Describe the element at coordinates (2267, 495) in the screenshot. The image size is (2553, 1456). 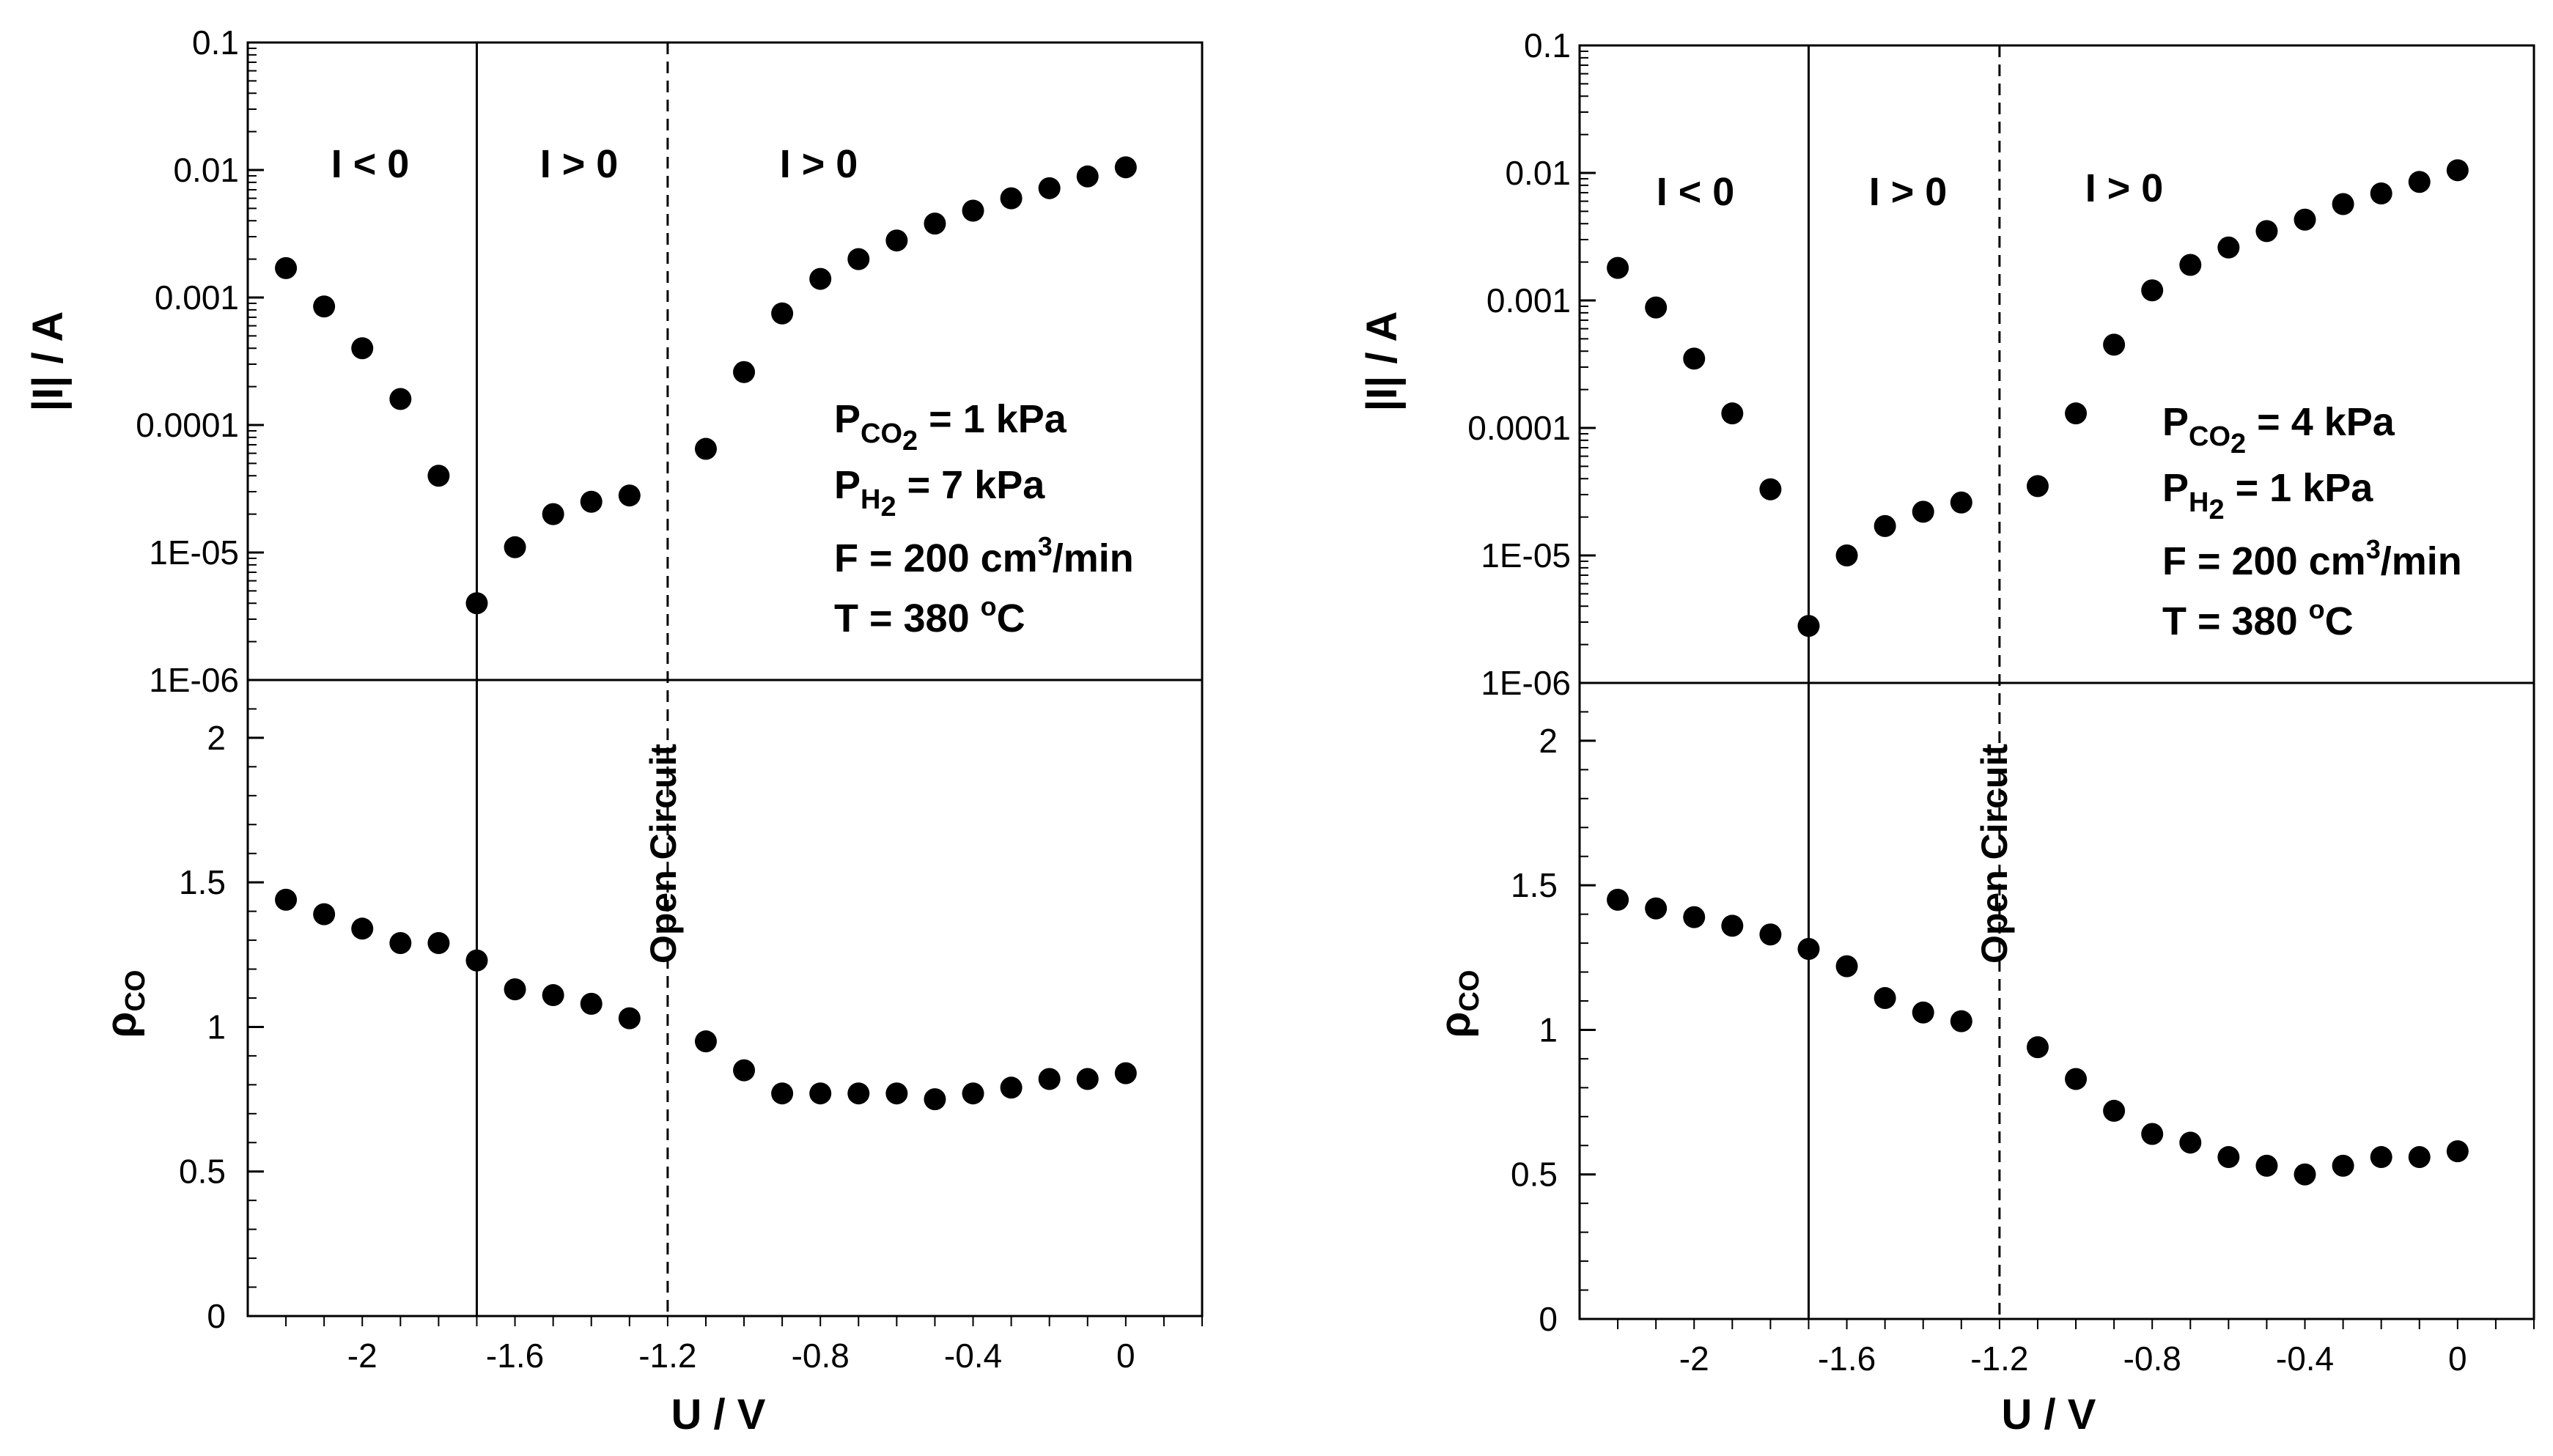
I see `right-cond-ph2: PH2 = 1 kPa` at that location.